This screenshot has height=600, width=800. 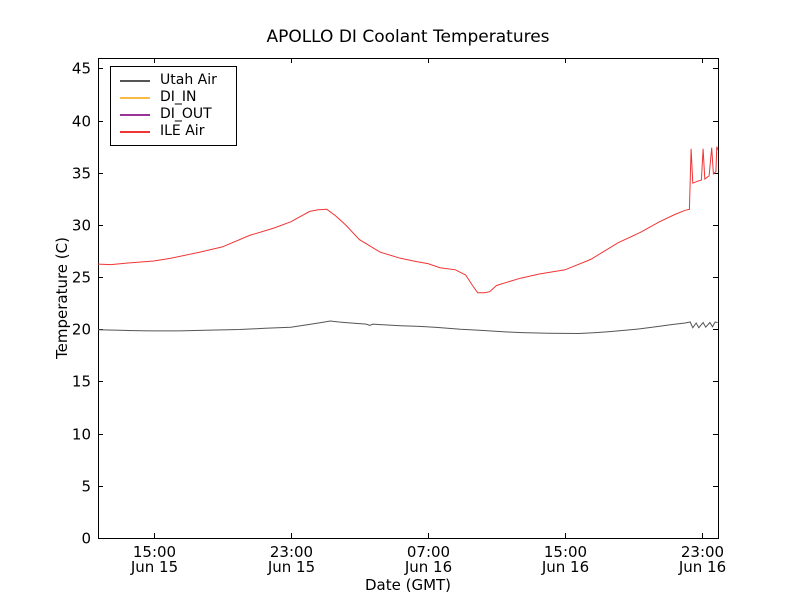 What do you see at coordinates (86, 487) in the screenshot?
I see `y-tick-label: 5` at bounding box center [86, 487].